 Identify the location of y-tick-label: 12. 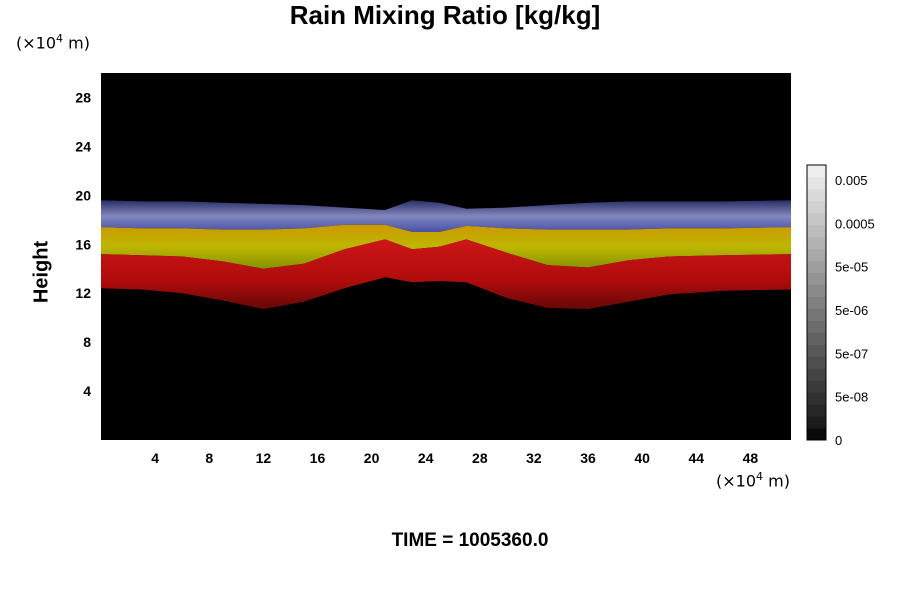
(83, 293).